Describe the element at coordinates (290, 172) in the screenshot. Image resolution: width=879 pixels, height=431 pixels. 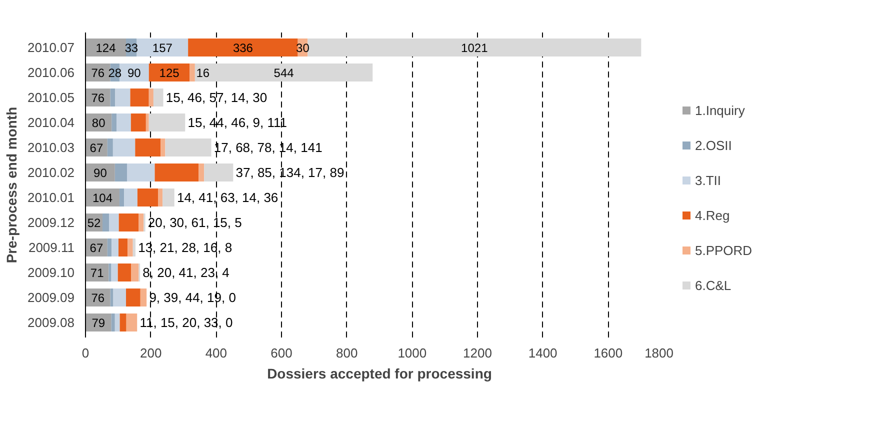
I see `annotation: 37, 85, 134, 17, 89` at that location.